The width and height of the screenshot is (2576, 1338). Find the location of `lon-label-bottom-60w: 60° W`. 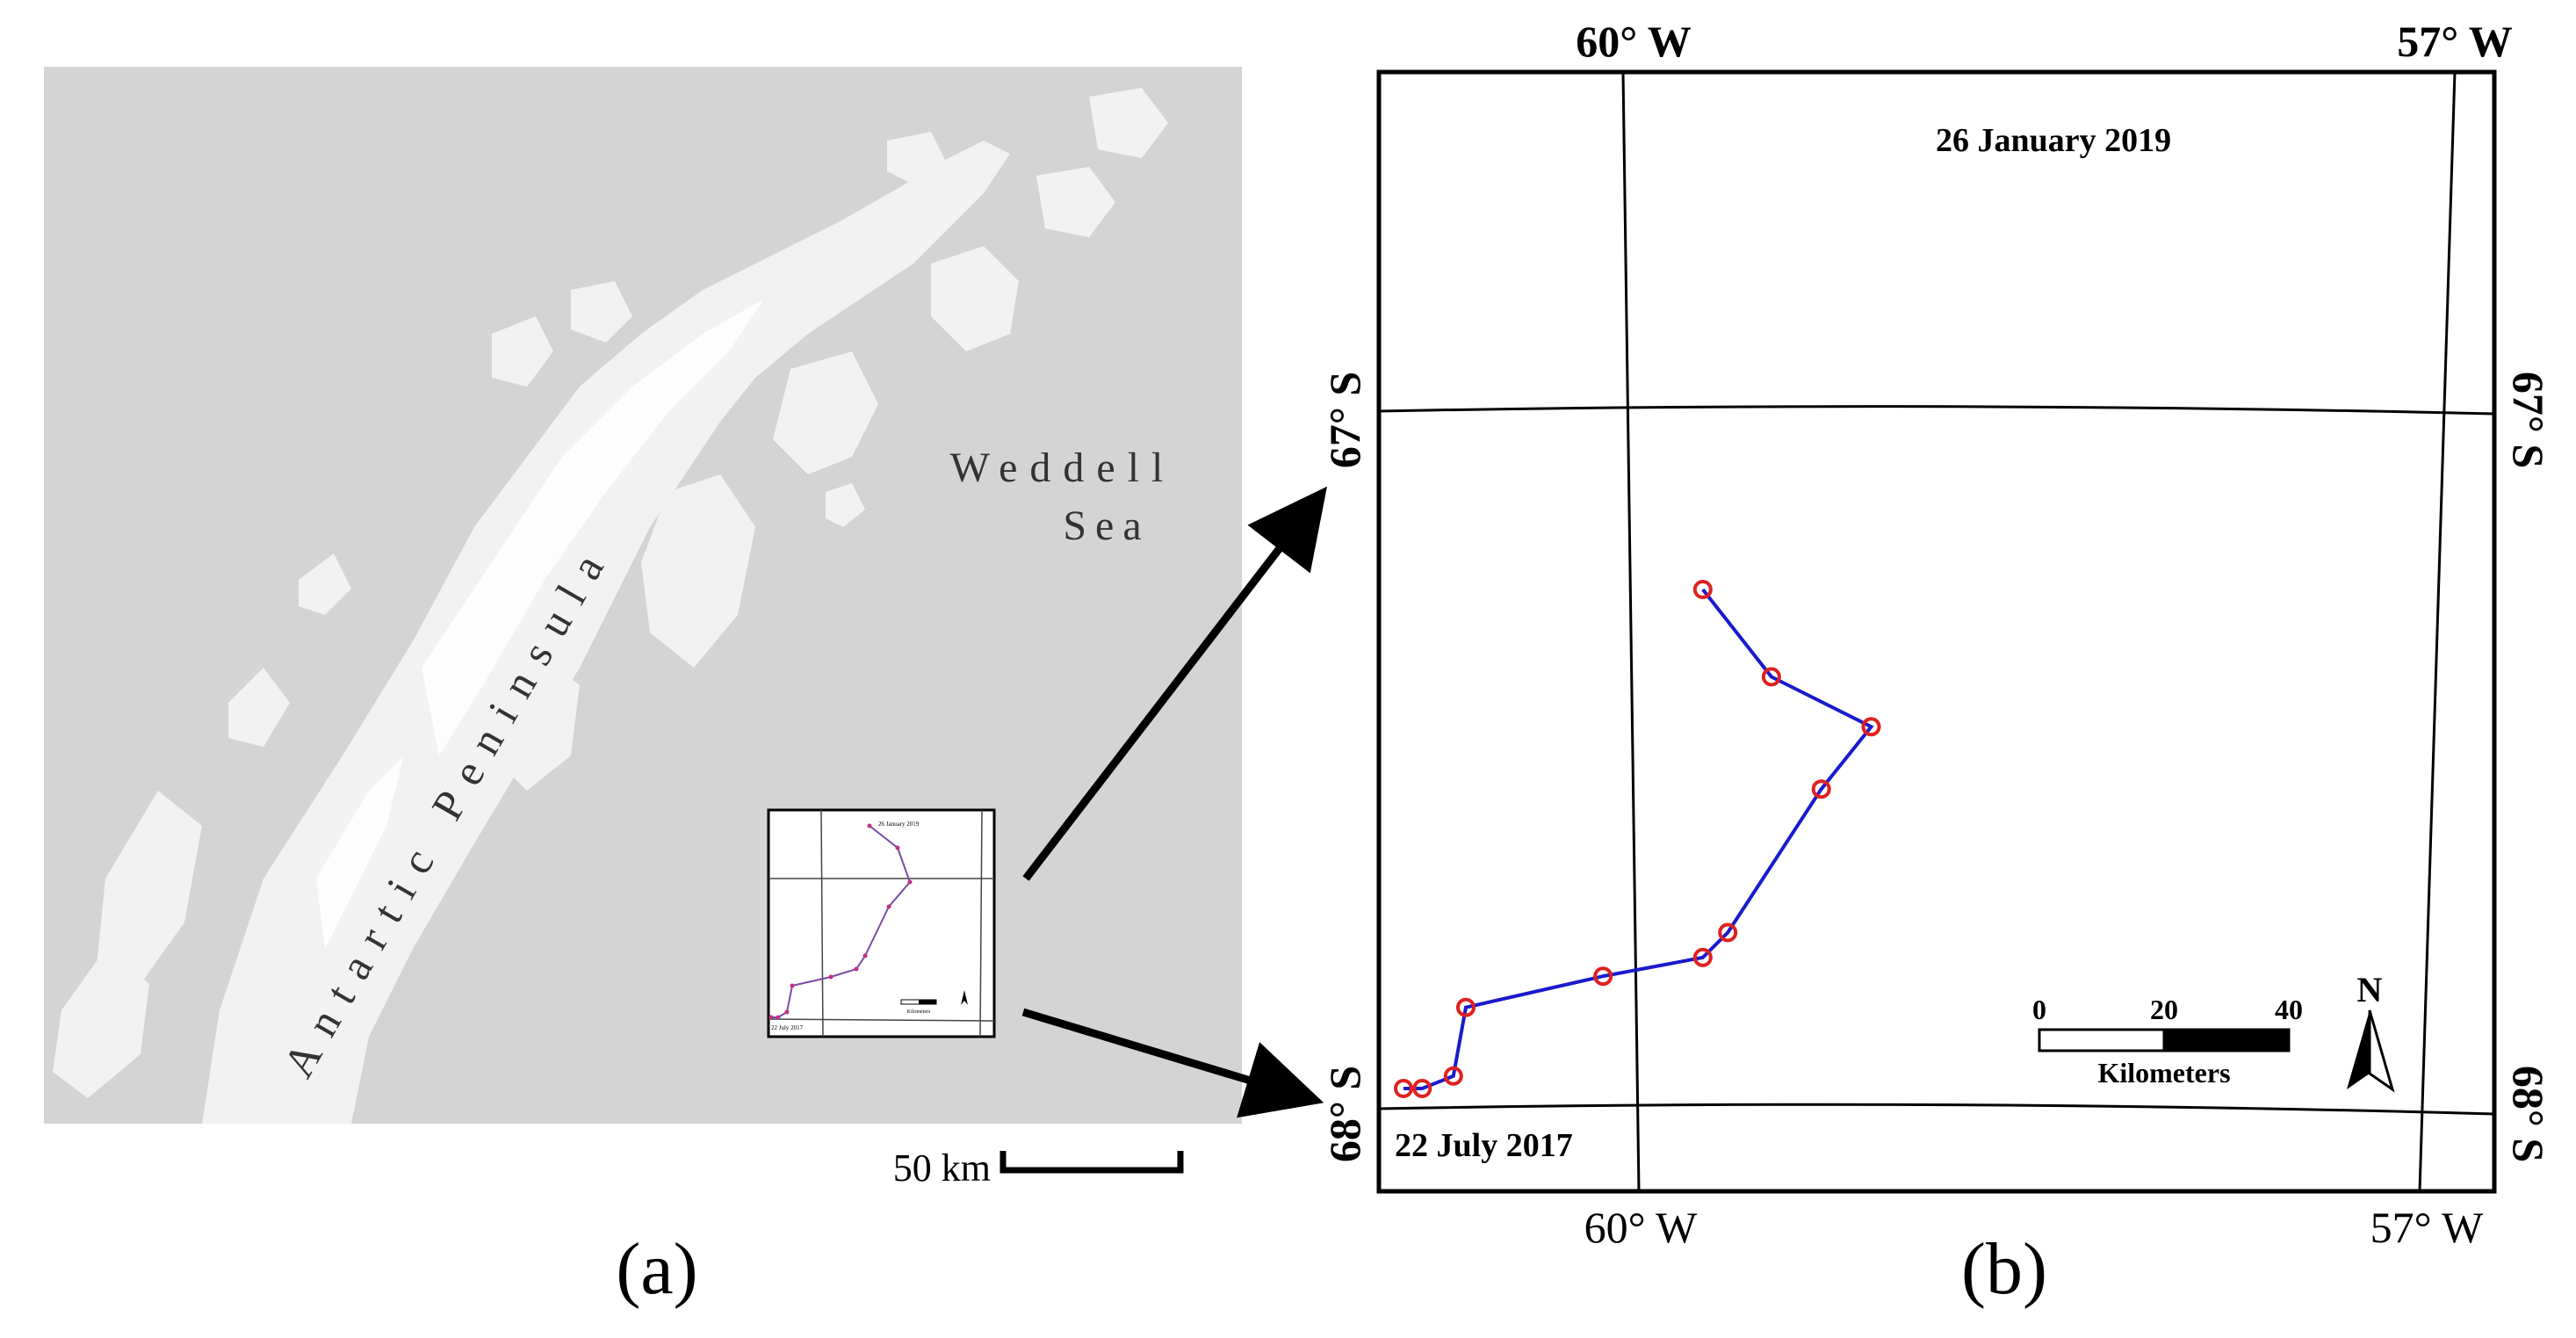

lon-label-bottom-60w: 60° W is located at coordinates (1641, 1227).